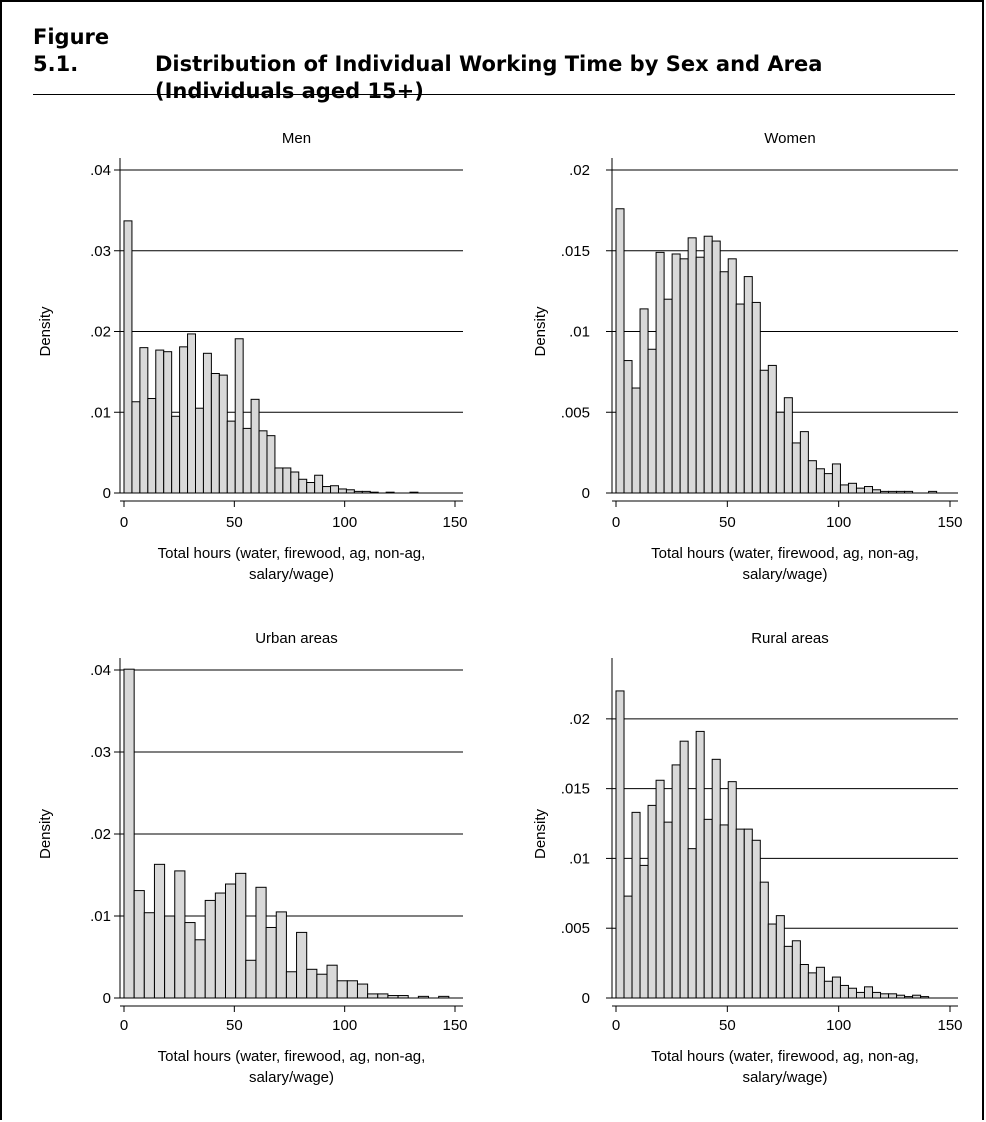  Describe the element at coordinates (289, 91) in the screenshot. I see `figure-title-line2: (Individuals aged 15+)` at that location.